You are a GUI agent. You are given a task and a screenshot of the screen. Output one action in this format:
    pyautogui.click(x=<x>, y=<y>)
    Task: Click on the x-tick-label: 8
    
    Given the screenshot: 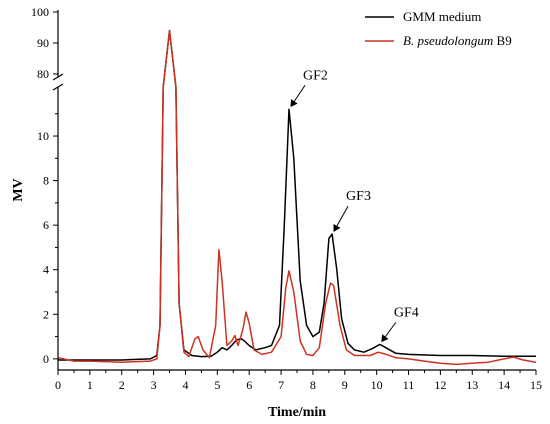 What is the action you would take?
    pyautogui.click(x=313, y=385)
    